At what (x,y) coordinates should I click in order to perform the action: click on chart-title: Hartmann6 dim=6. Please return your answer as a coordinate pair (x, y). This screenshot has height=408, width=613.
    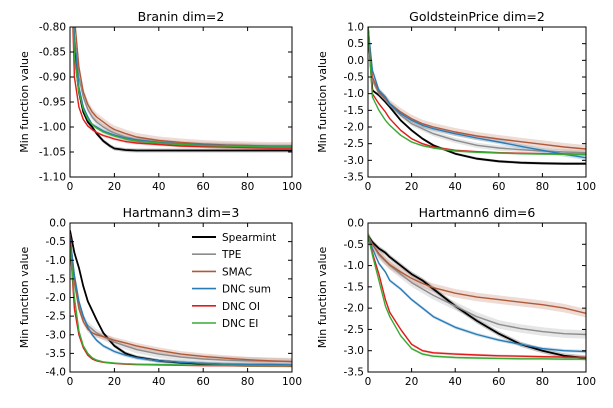
    Looking at the image, I should click on (477, 212).